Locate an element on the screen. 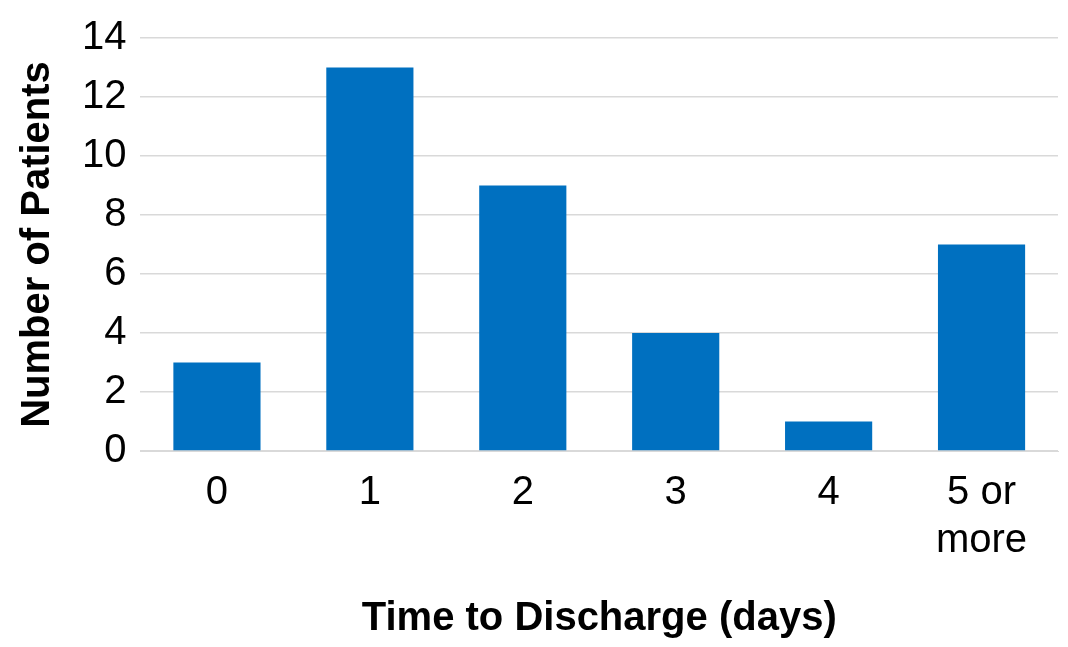 The height and width of the screenshot is (647, 1068). x-tick-label: 0 is located at coordinates (217, 490).